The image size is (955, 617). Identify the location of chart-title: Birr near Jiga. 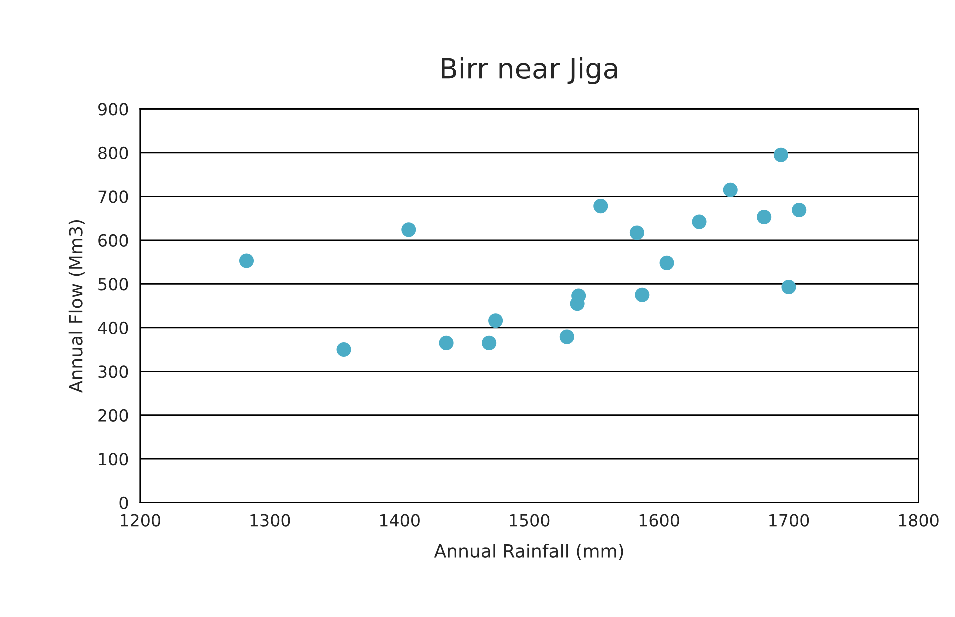
(530, 71).